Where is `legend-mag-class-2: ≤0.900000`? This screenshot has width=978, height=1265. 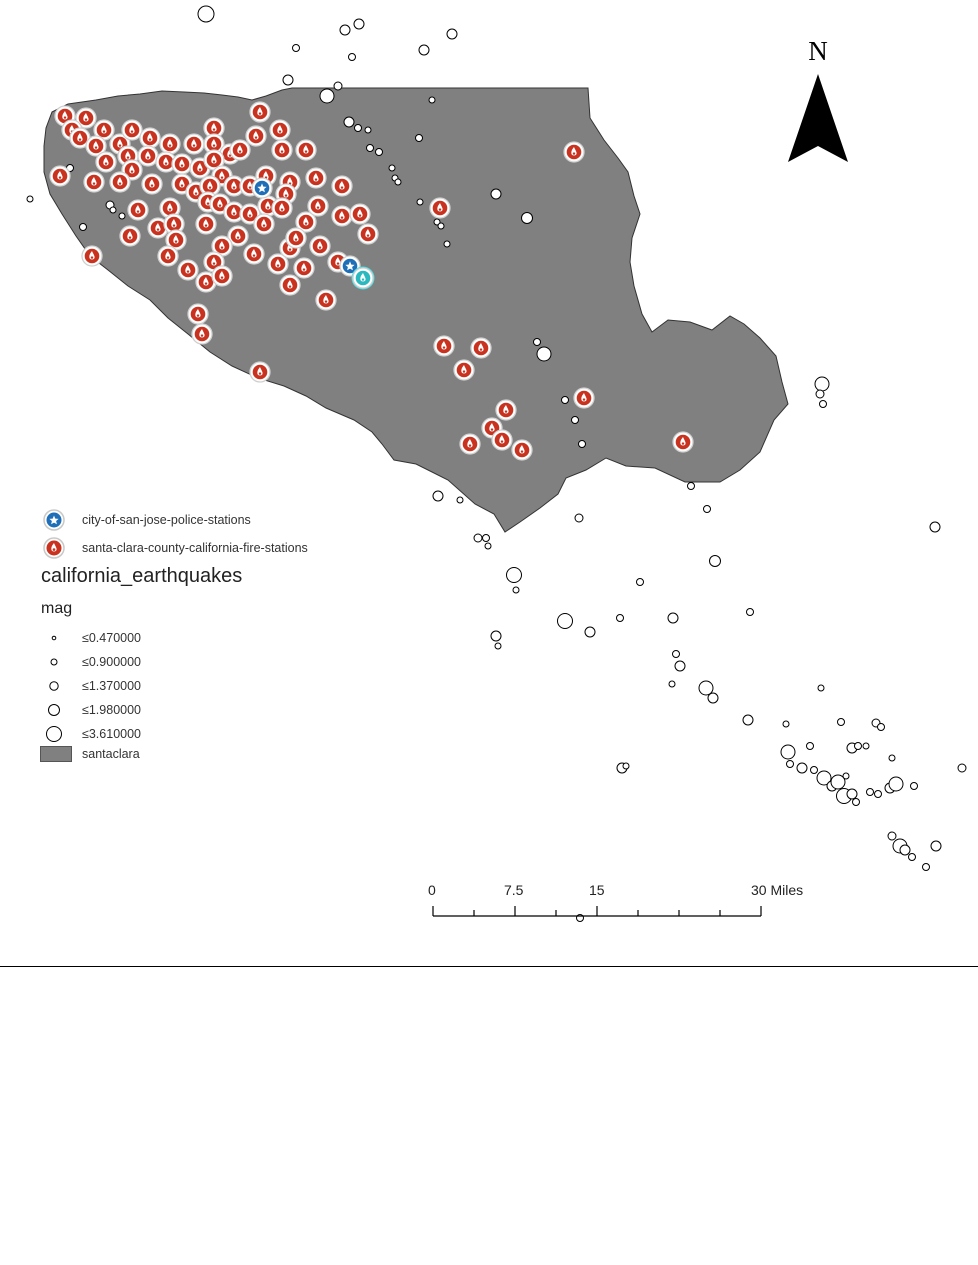
legend-mag-class-2: ≤0.900000 is located at coordinates (90, 662).